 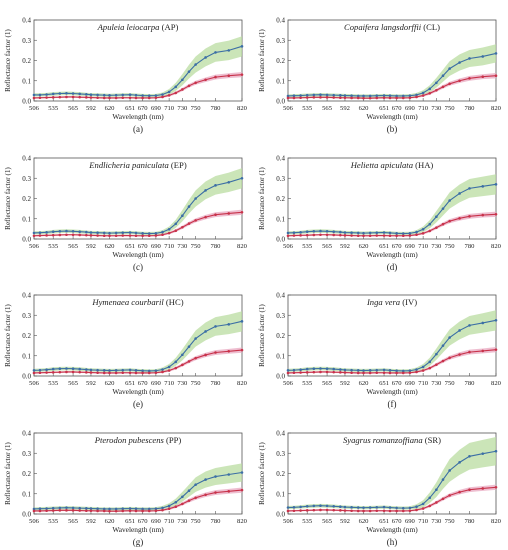 I want to click on x-tick-label: 750, so click(x=450, y=246).